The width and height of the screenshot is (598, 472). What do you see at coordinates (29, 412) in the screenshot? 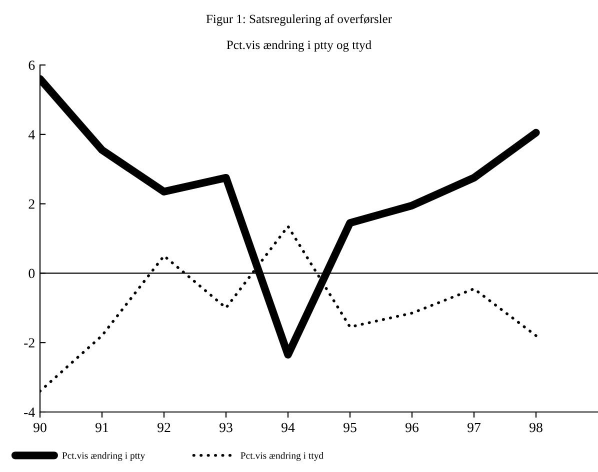
I see `y-tick-label: -4` at bounding box center [29, 412].